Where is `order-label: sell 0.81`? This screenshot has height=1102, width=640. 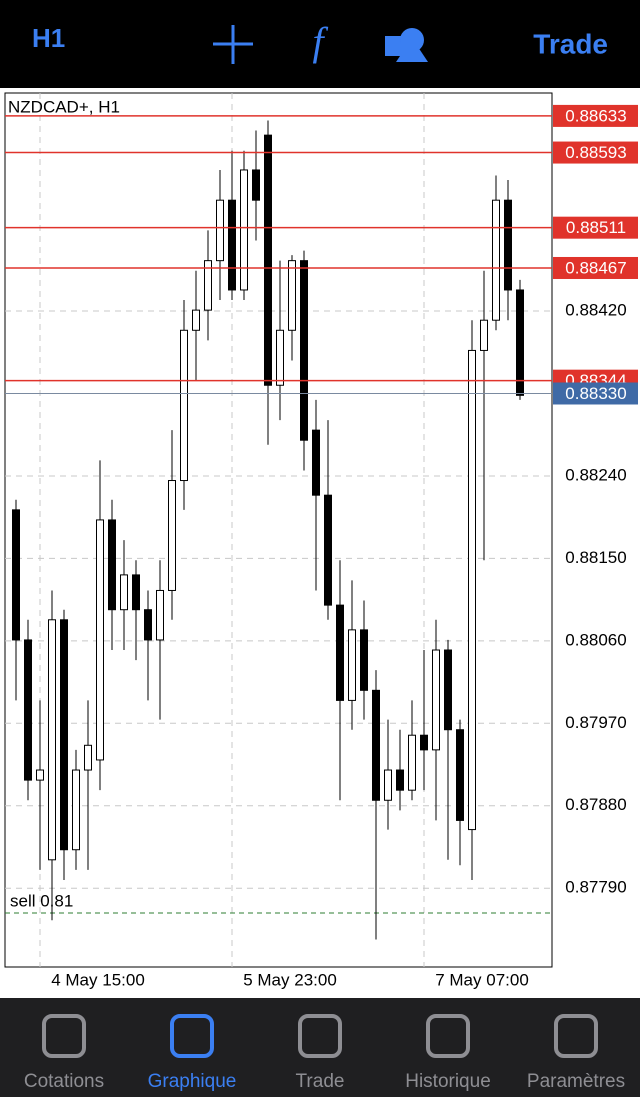 order-label: sell 0.81 is located at coordinates (41, 900).